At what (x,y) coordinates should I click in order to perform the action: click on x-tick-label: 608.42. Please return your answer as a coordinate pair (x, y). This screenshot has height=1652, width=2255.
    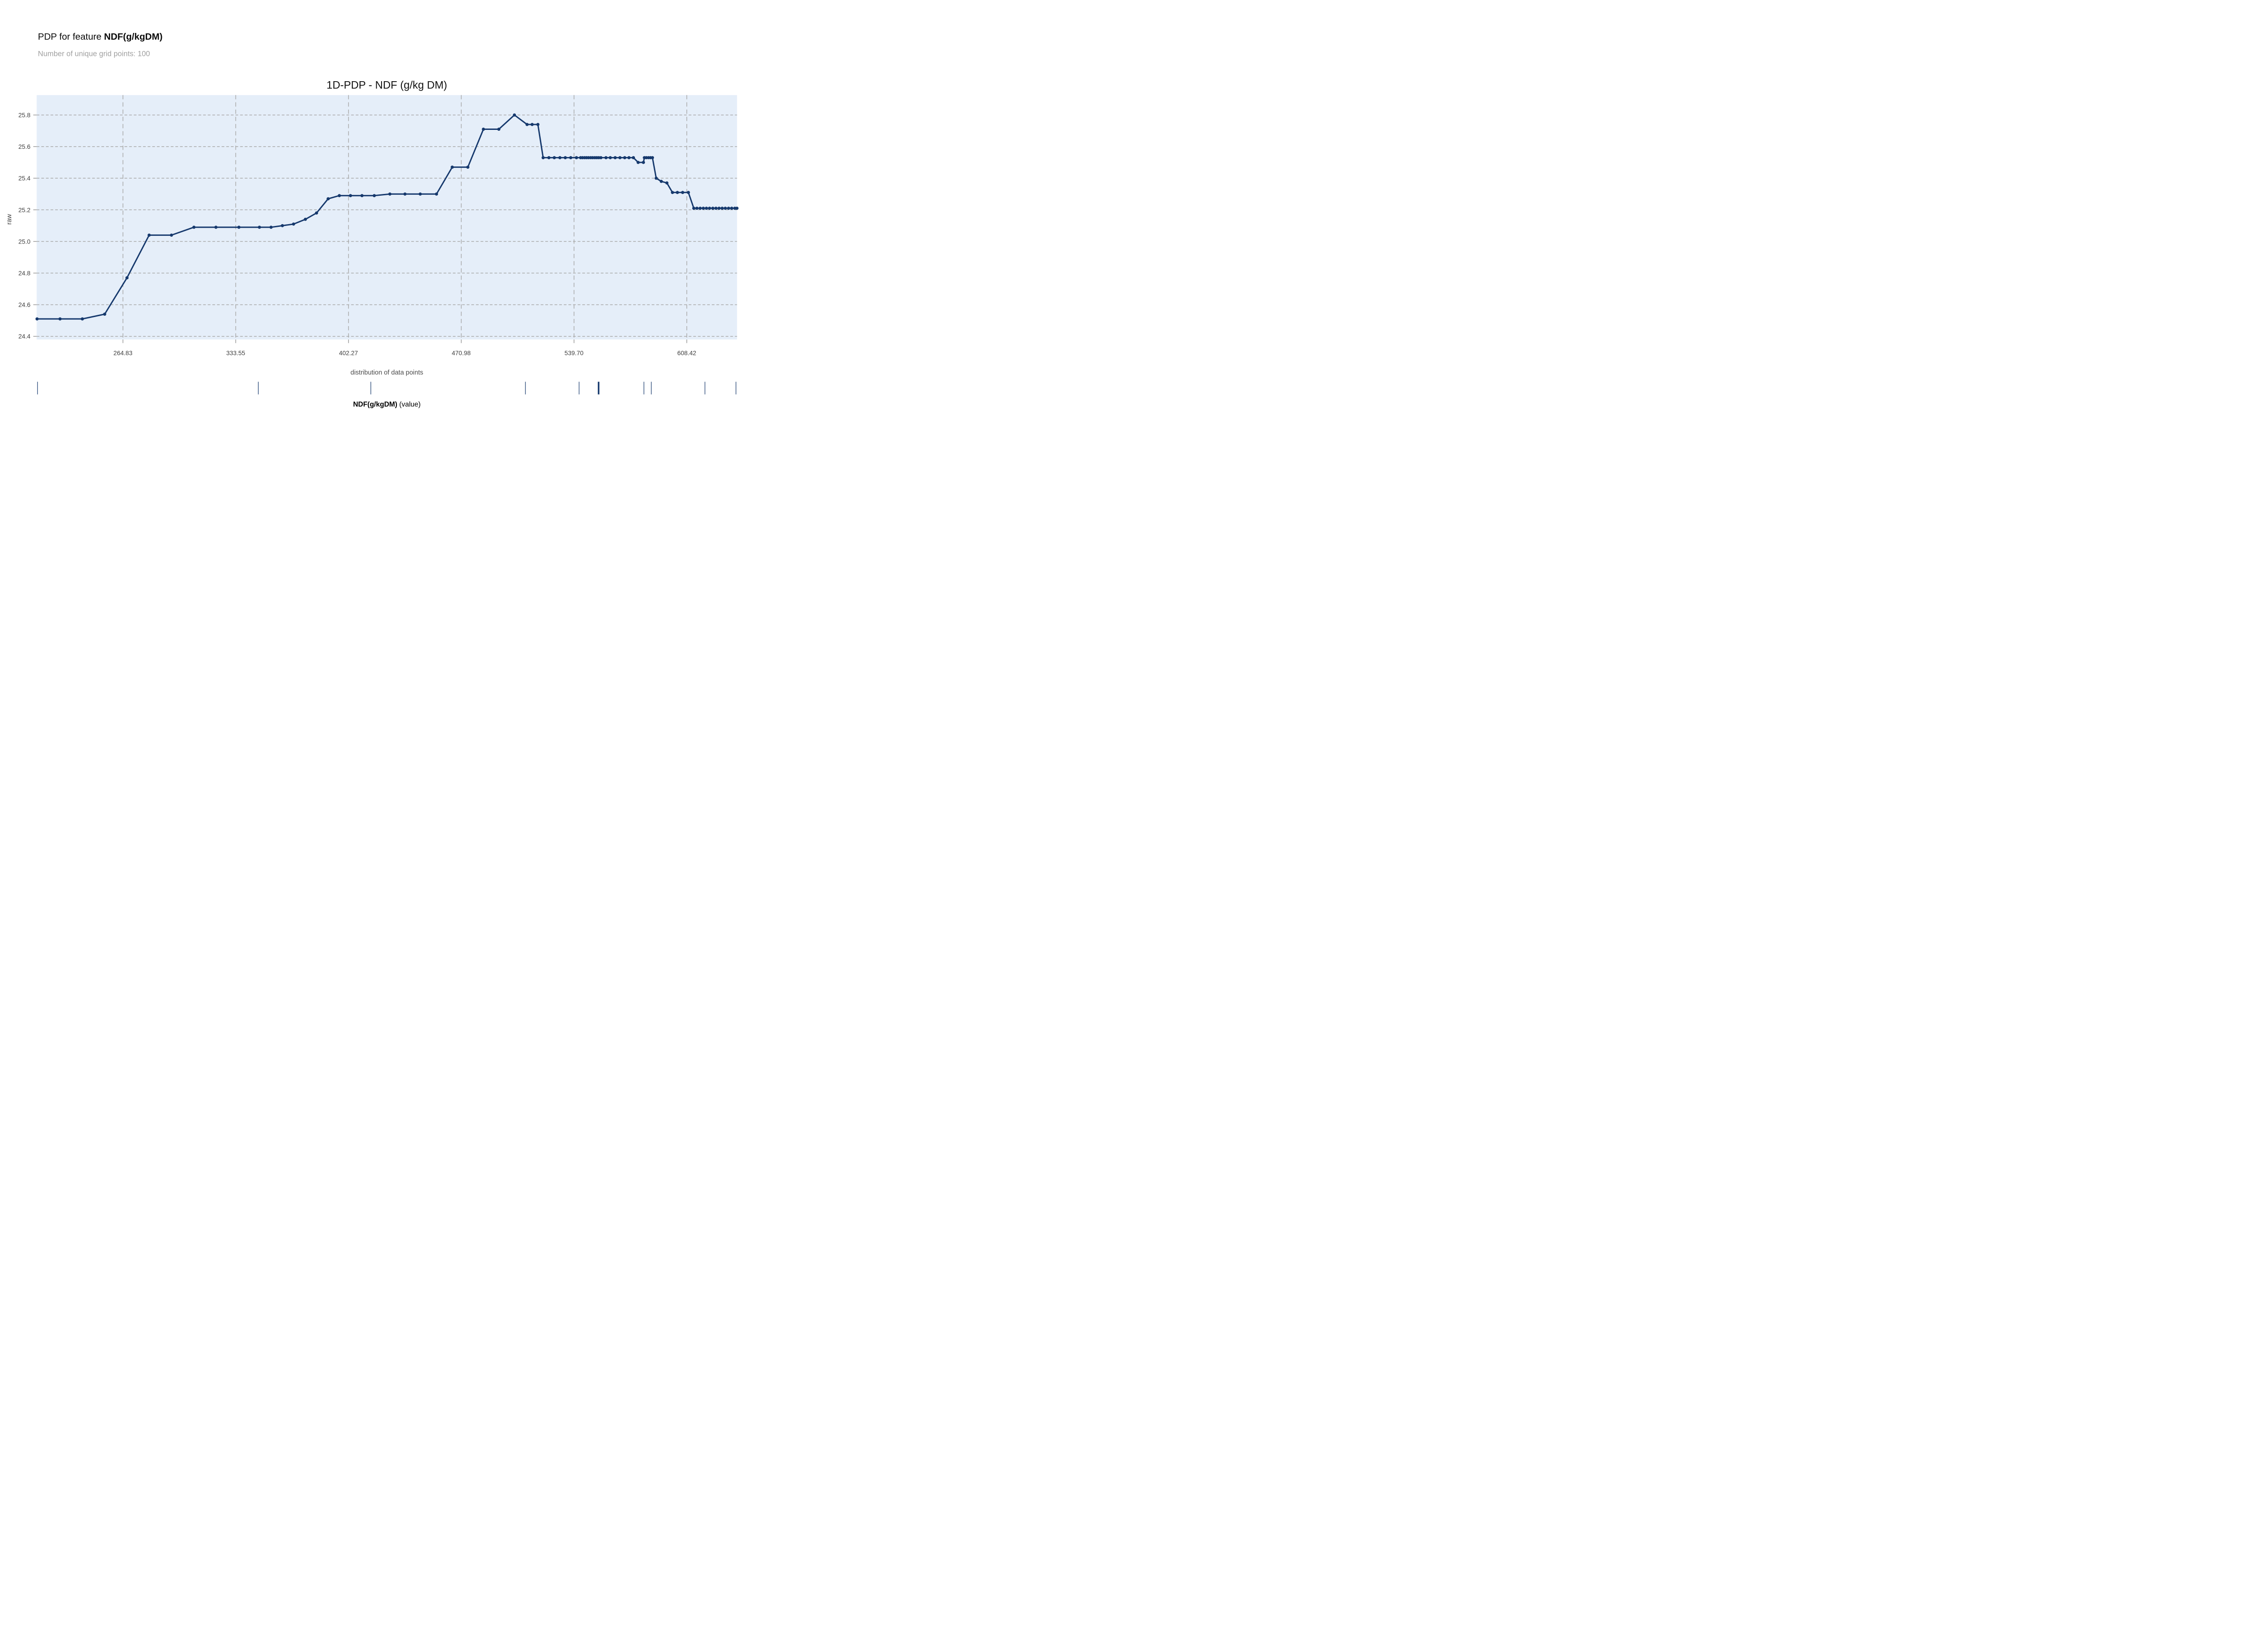
    Looking at the image, I should click on (686, 353).